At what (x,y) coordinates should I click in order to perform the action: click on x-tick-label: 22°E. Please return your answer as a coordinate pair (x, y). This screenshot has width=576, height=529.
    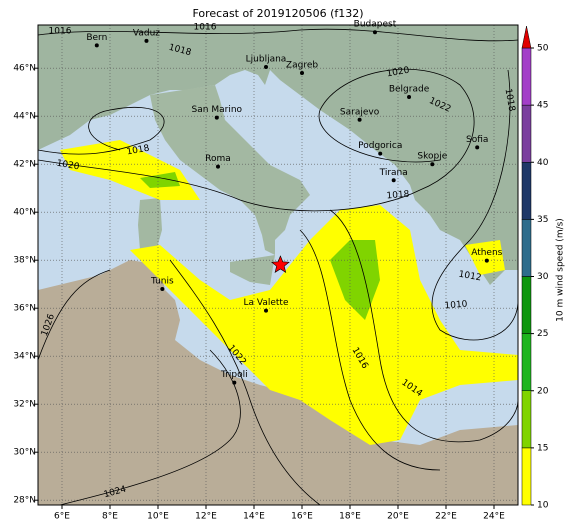
    Looking at the image, I should click on (446, 517).